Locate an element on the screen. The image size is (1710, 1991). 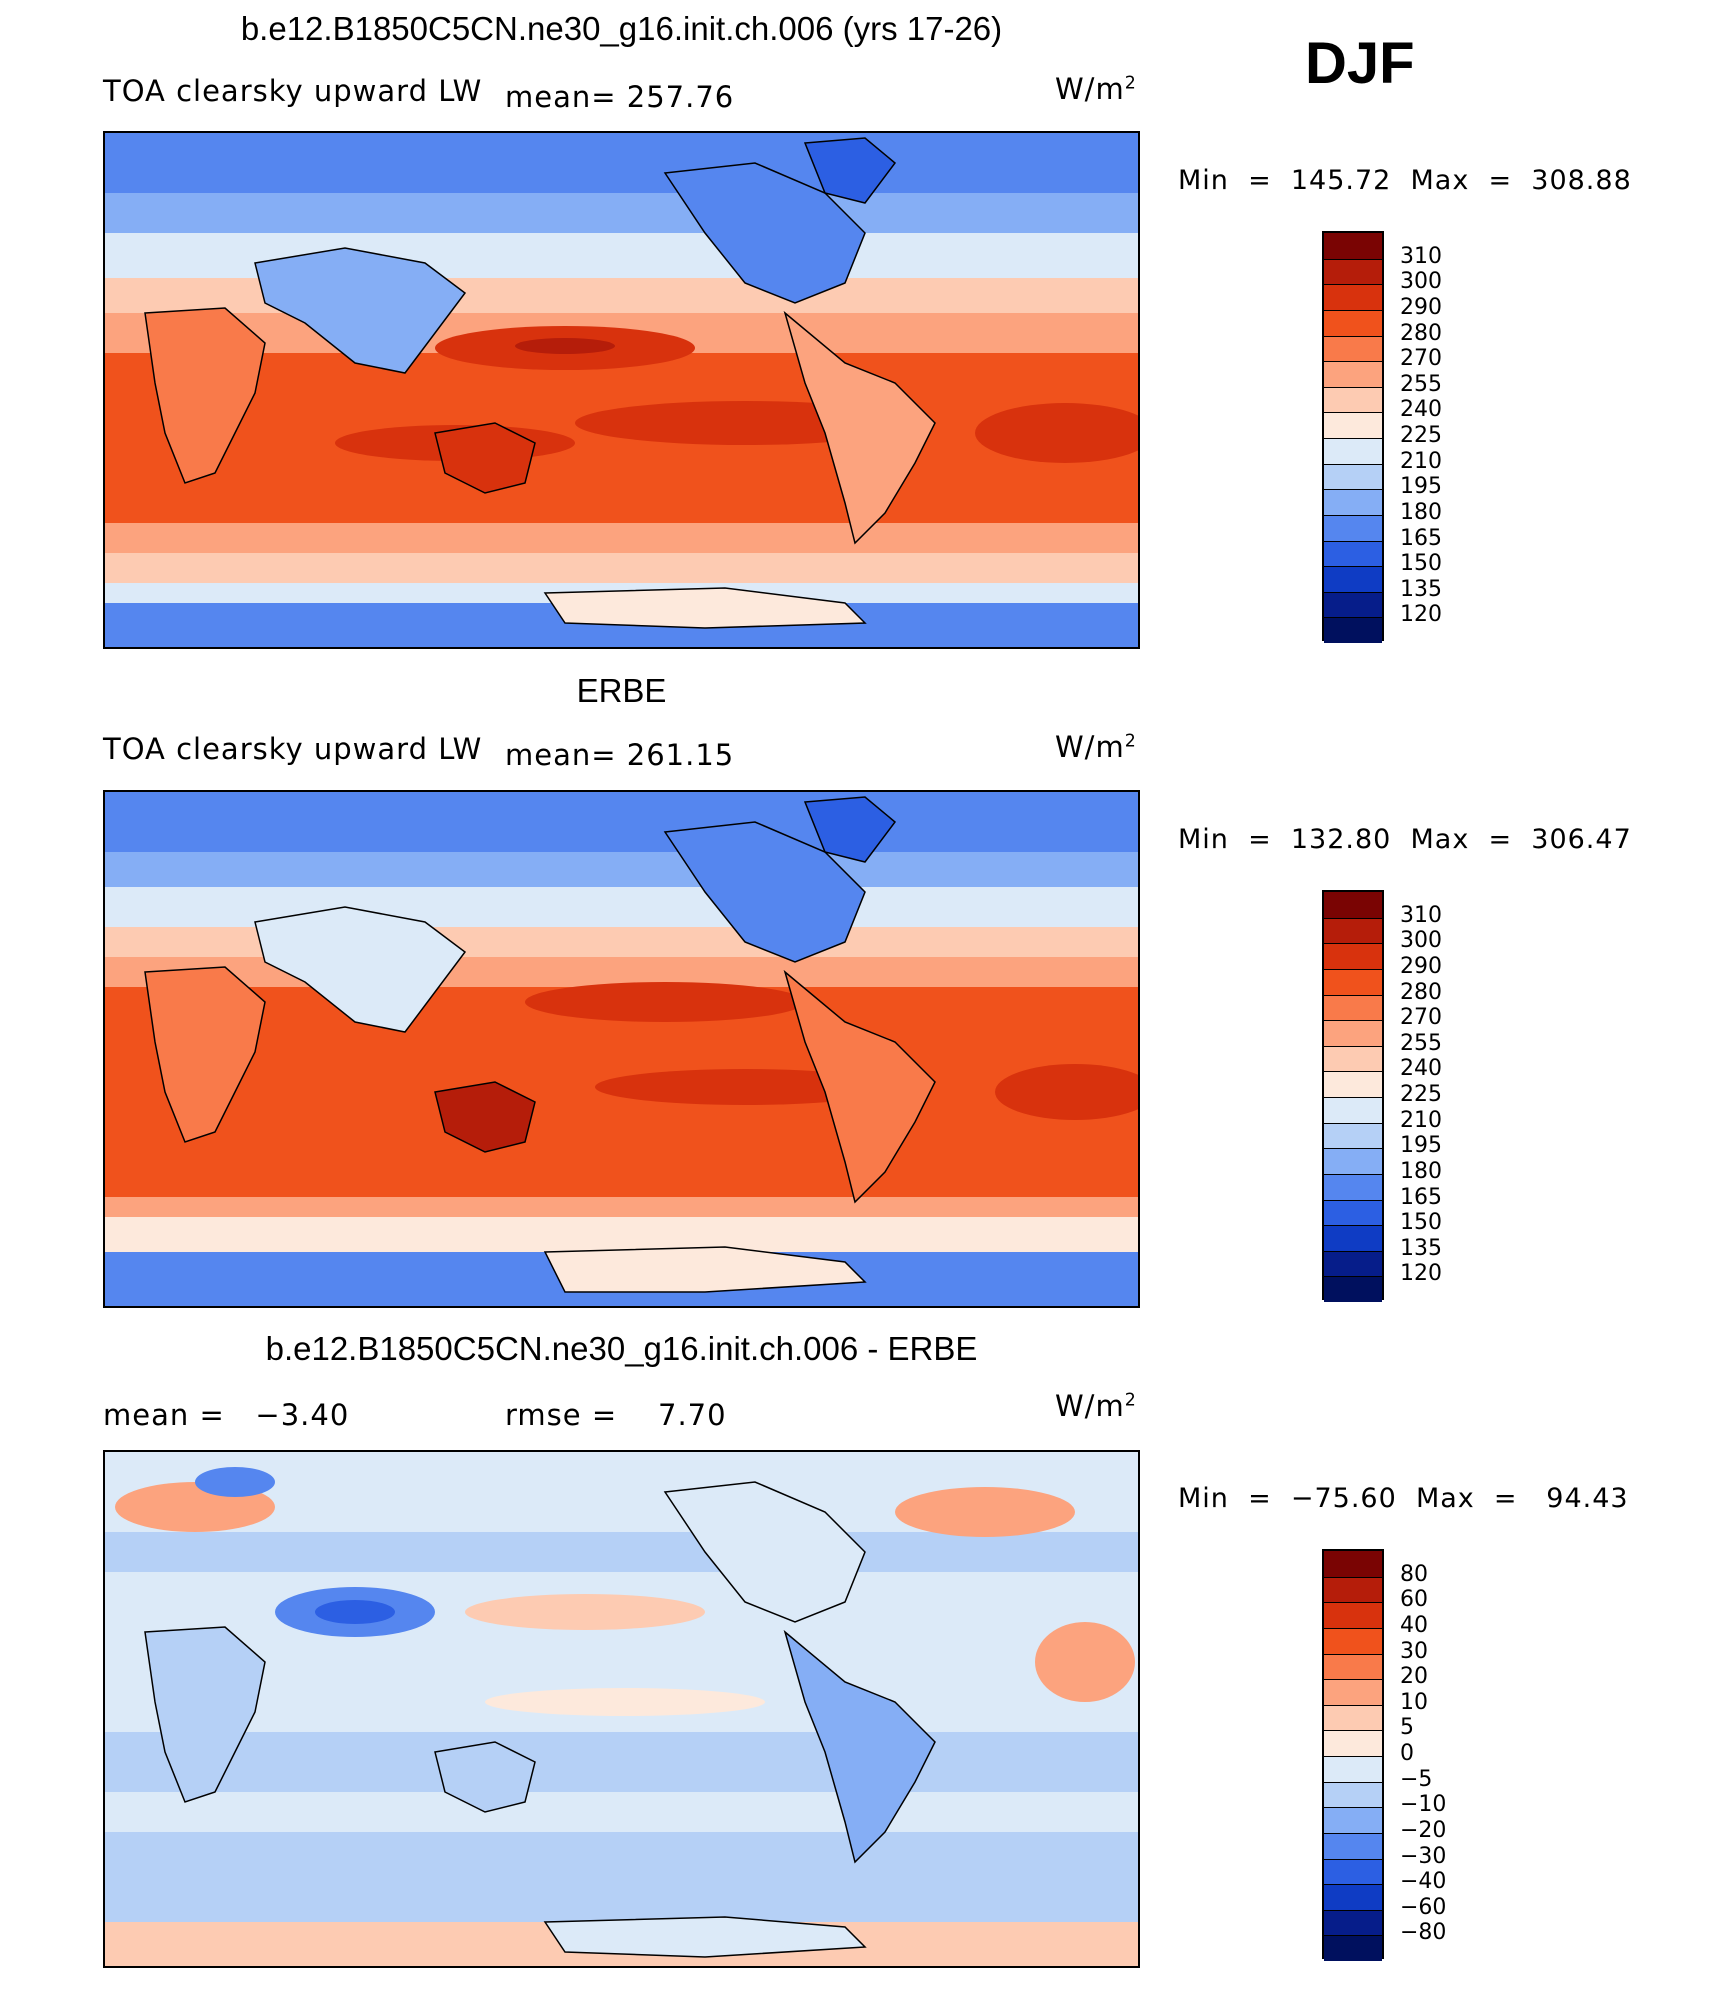
panel3-units: W/m2 is located at coordinates (1096, 1406).